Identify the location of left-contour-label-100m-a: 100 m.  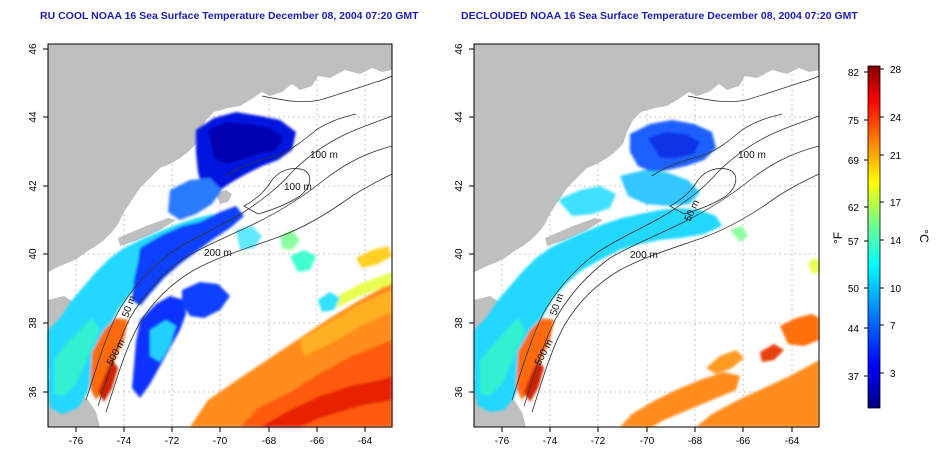
(324, 155).